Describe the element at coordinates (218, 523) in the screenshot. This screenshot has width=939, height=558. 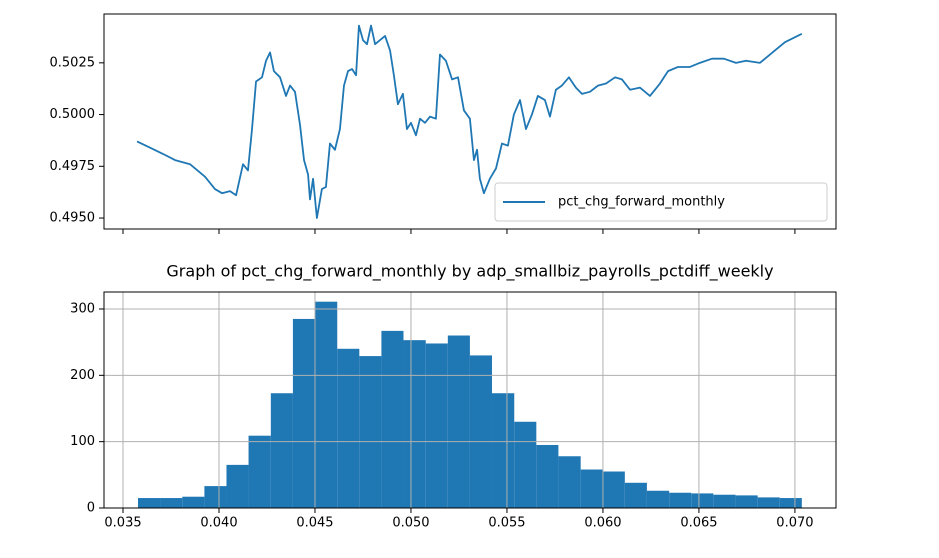
I see `x-tick-label: 0.040` at that location.